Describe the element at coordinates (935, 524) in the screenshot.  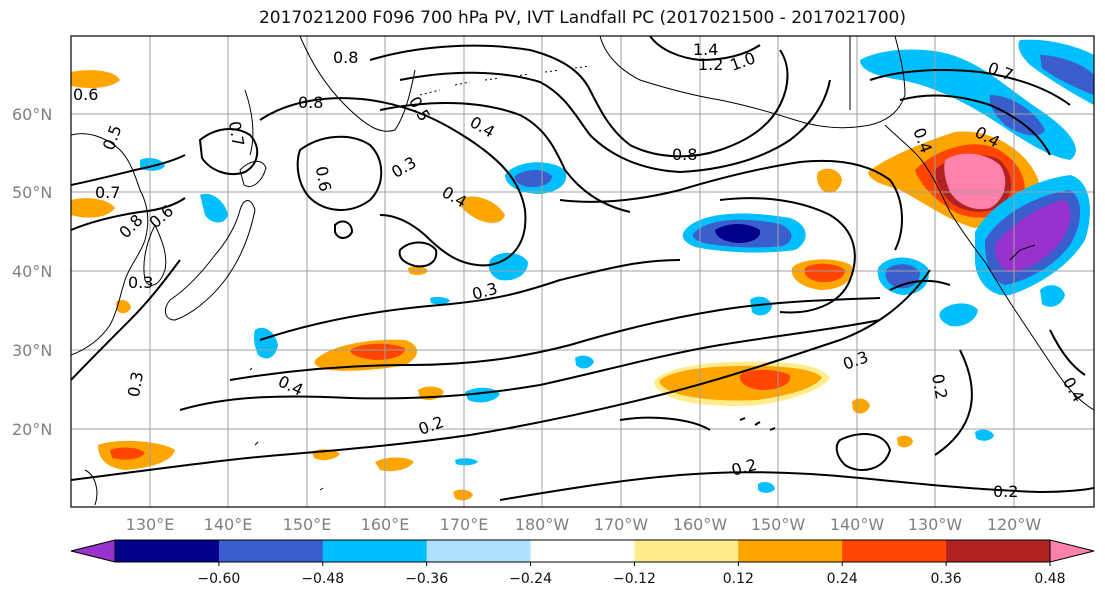
I see `lon-label: 130°W` at that location.